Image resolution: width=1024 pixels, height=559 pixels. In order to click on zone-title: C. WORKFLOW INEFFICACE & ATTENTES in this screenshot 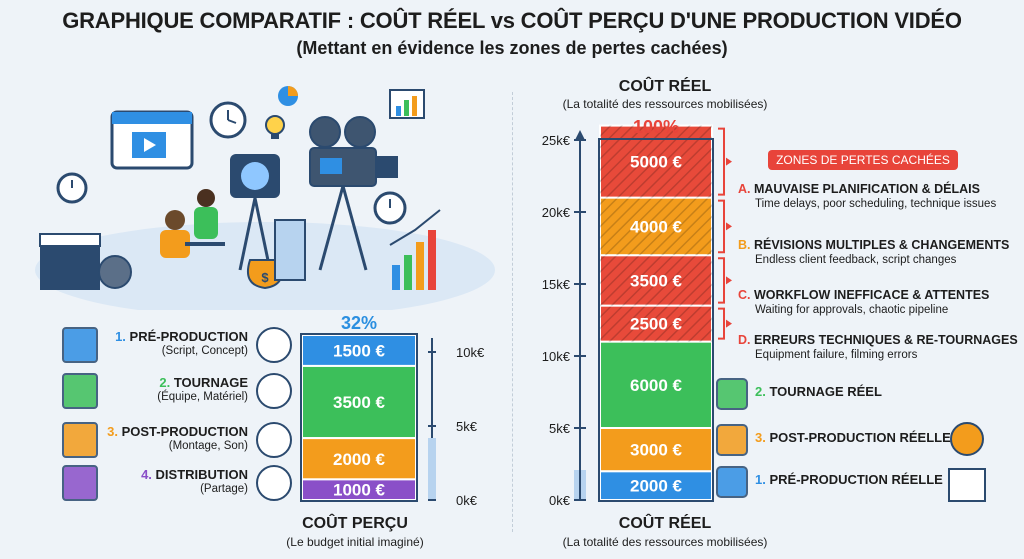, I will do `click(878, 295)`.